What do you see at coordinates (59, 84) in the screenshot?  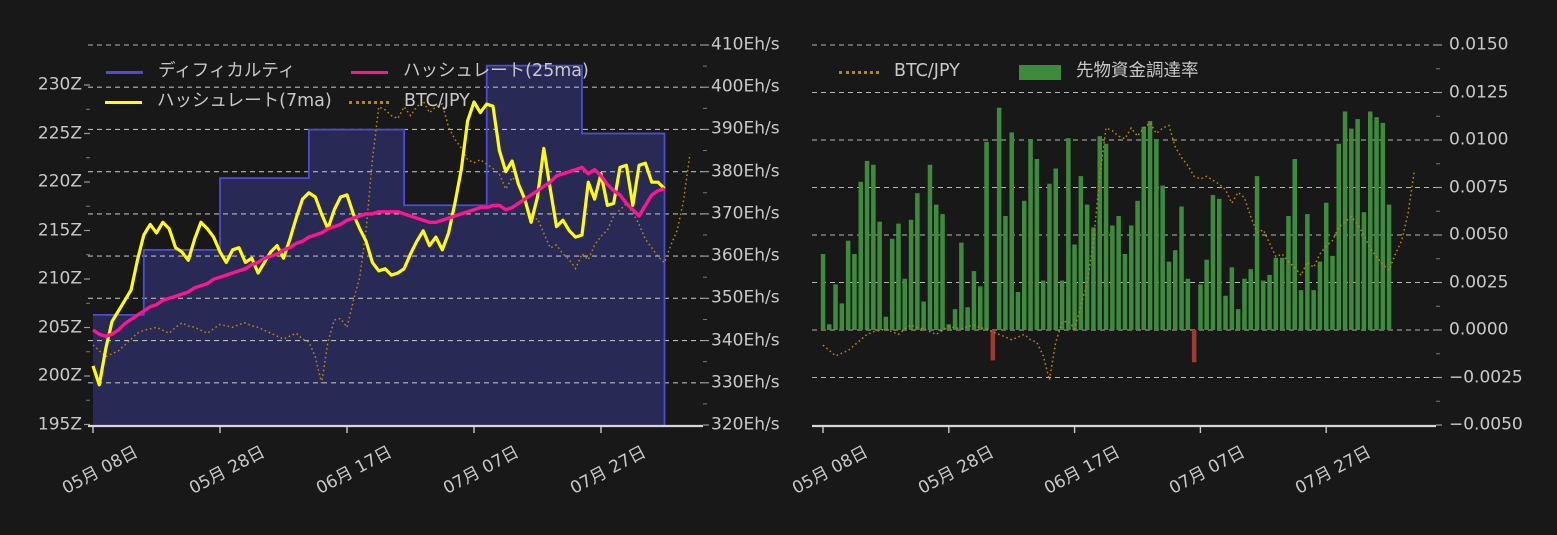 I see `y-axis-left-tick-label: 230Z` at bounding box center [59, 84].